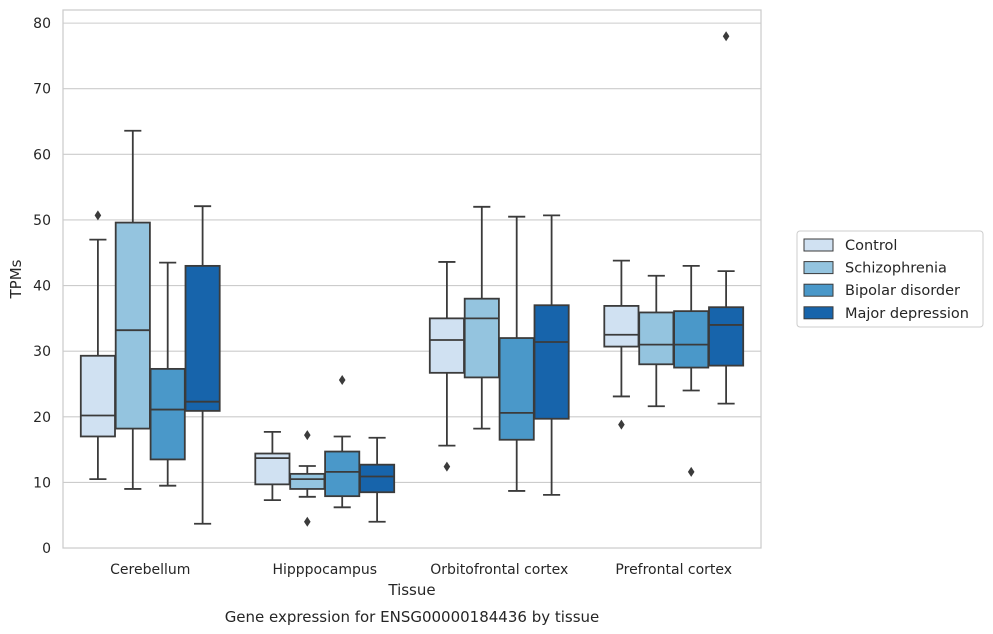 This screenshot has width=993, height=634. I want to click on y-tick-label: 10, so click(42, 483).